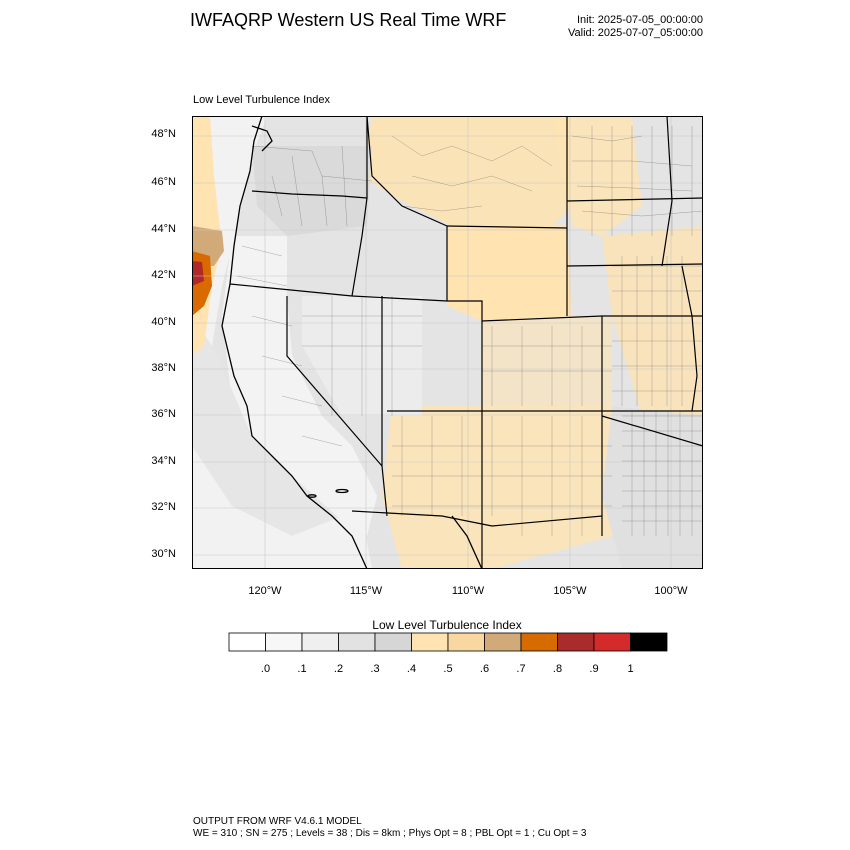 The width and height of the screenshot is (850, 850). Describe the element at coordinates (640, 20) in the screenshot. I see `init-time: Init: 2025-07-05_00:00:00` at that location.